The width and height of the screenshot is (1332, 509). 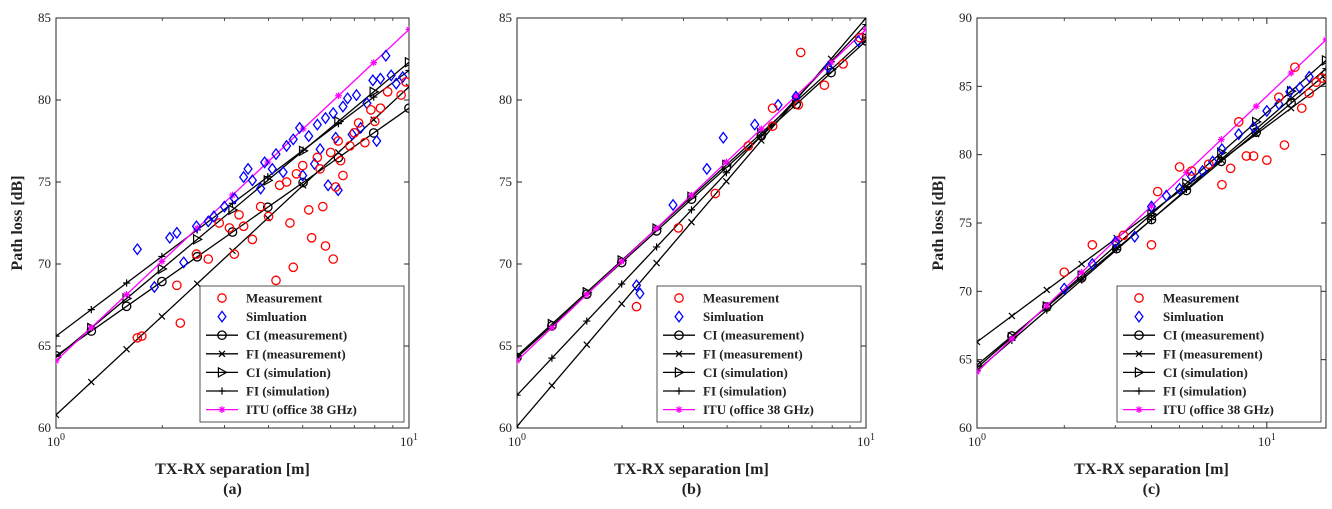 I want to click on legend-fi-meas-marker, so click(x=679, y=354).